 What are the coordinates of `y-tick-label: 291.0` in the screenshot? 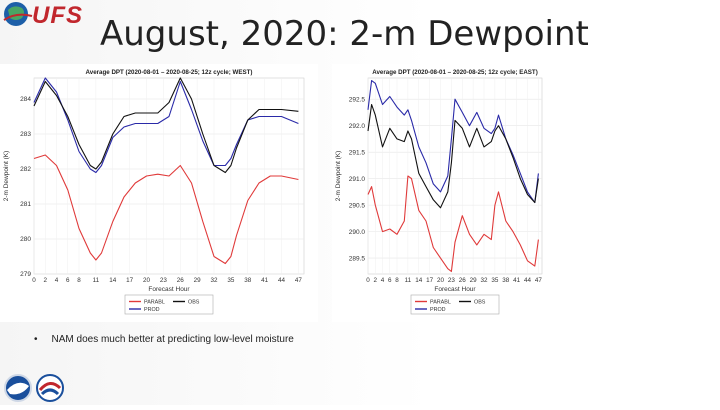 It's located at (357, 179).